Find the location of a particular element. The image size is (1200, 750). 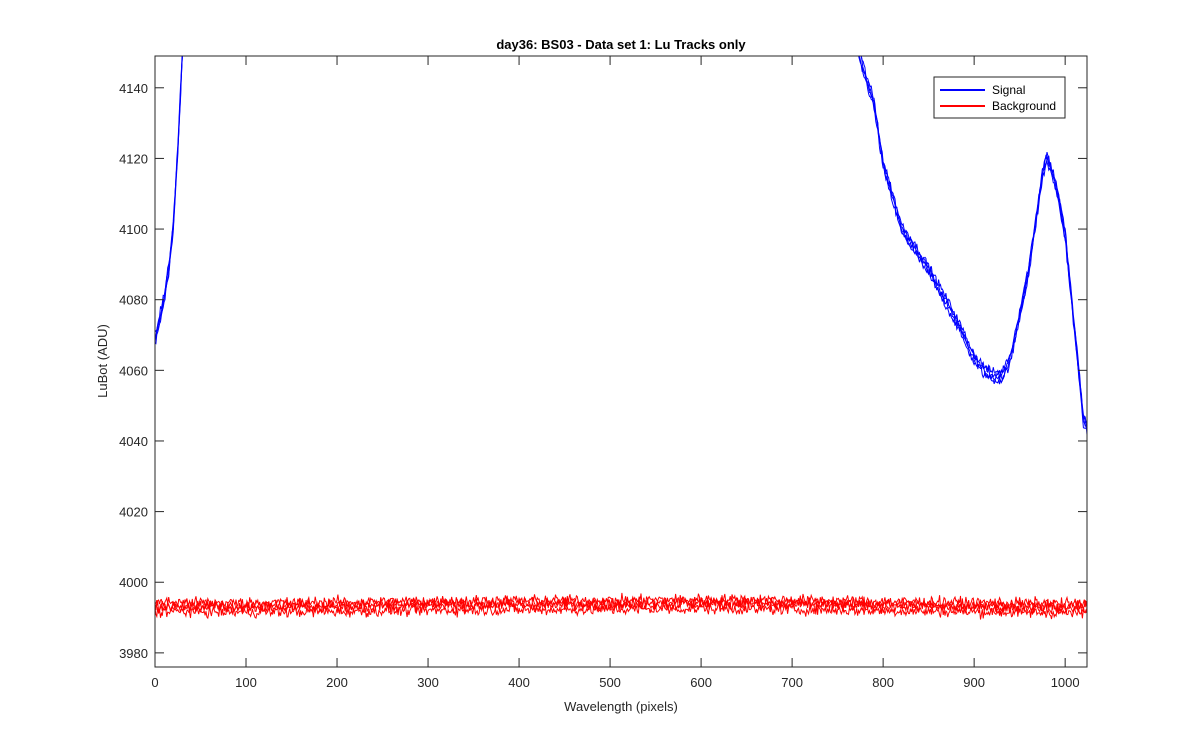

legend-box is located at coordinates (999, 97).